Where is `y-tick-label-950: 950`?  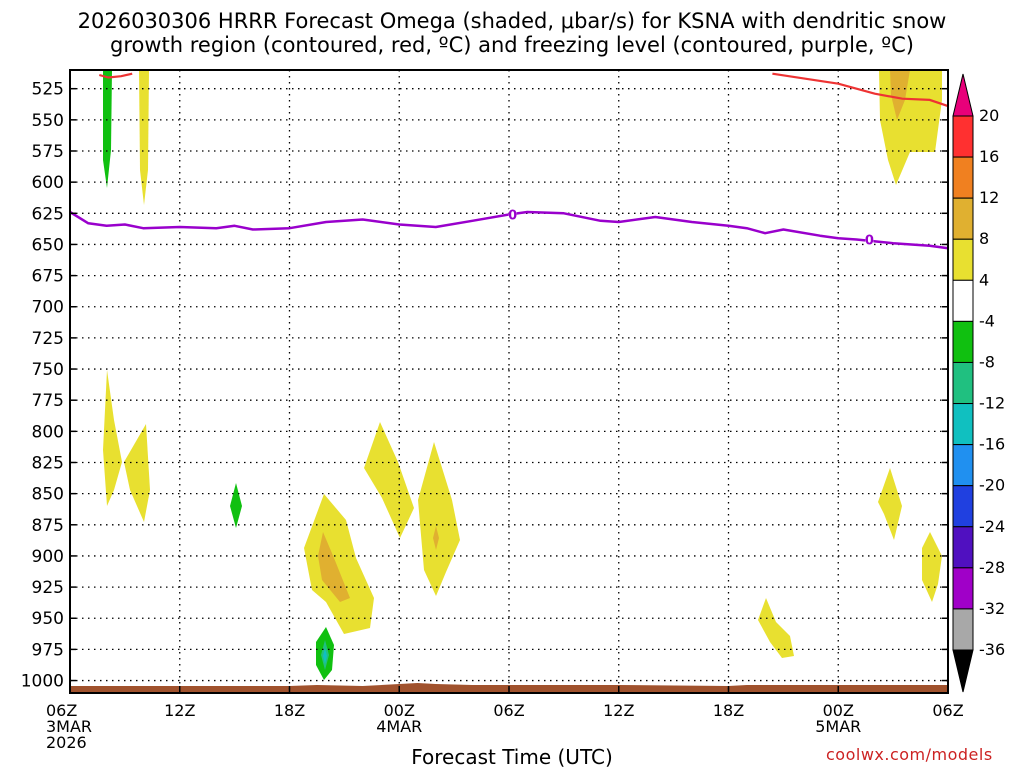 y-tick-label-950: 950 is located at coordinates (48, 619).